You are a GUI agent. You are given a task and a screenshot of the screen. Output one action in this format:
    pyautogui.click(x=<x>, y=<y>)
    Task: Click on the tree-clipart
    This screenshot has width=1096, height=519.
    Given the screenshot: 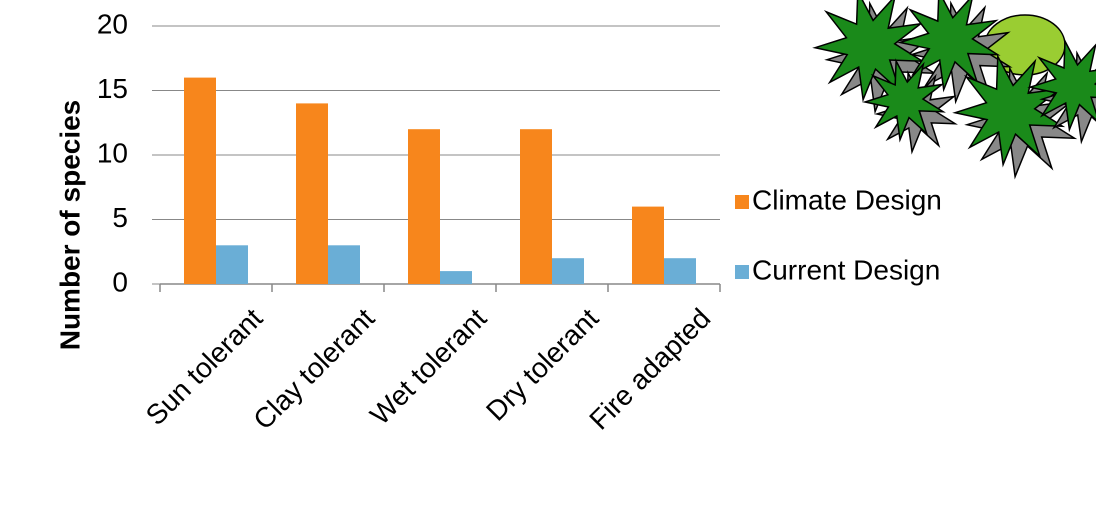 What is the action you would take?
    pyautogui.click(x=954, y=90)
    